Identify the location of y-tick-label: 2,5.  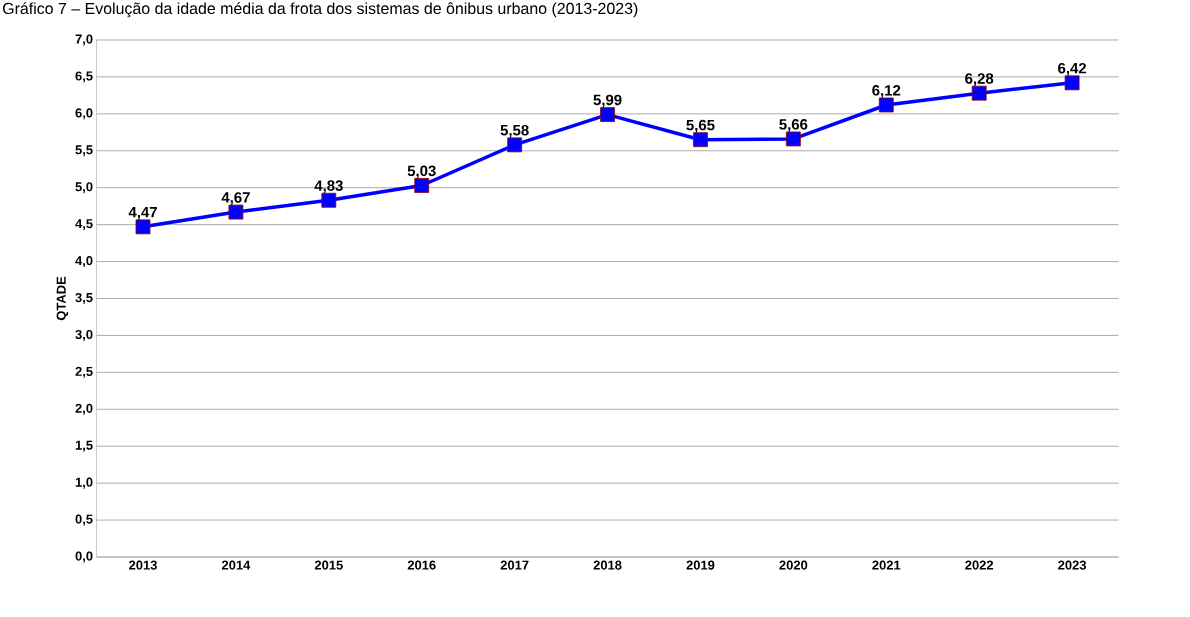
(84, 372).